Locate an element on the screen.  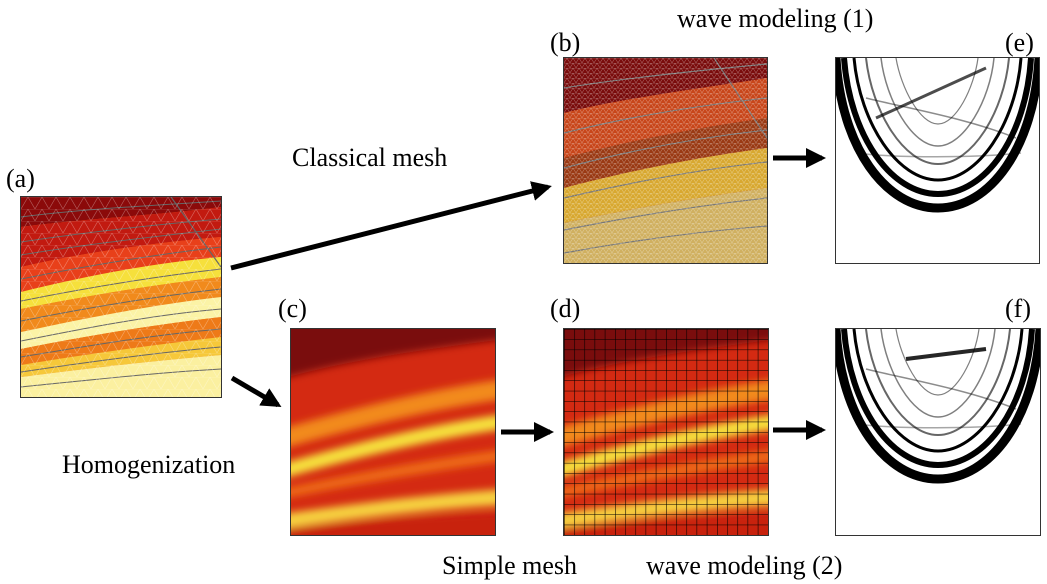
arrow-a-to-b is located at coordinates (391, 226).